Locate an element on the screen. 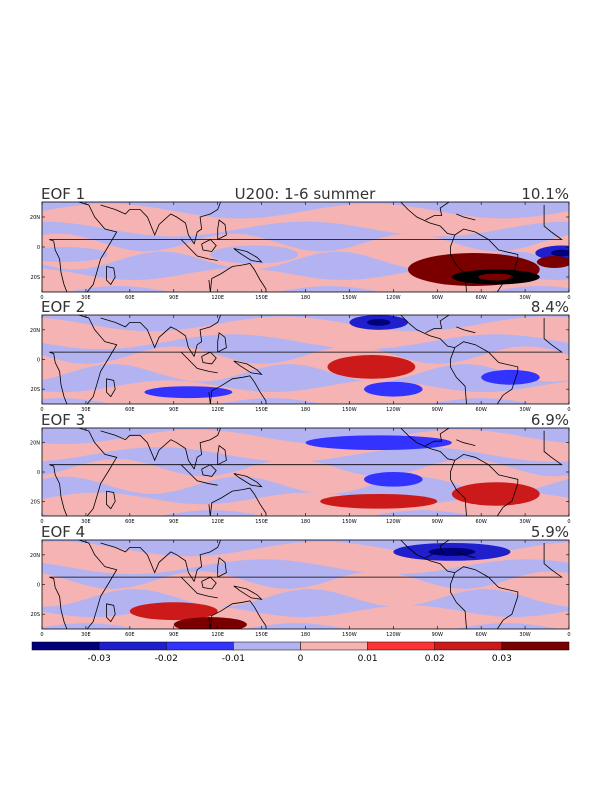  colorbar-label: 0 is located at coordinates (301, 659).